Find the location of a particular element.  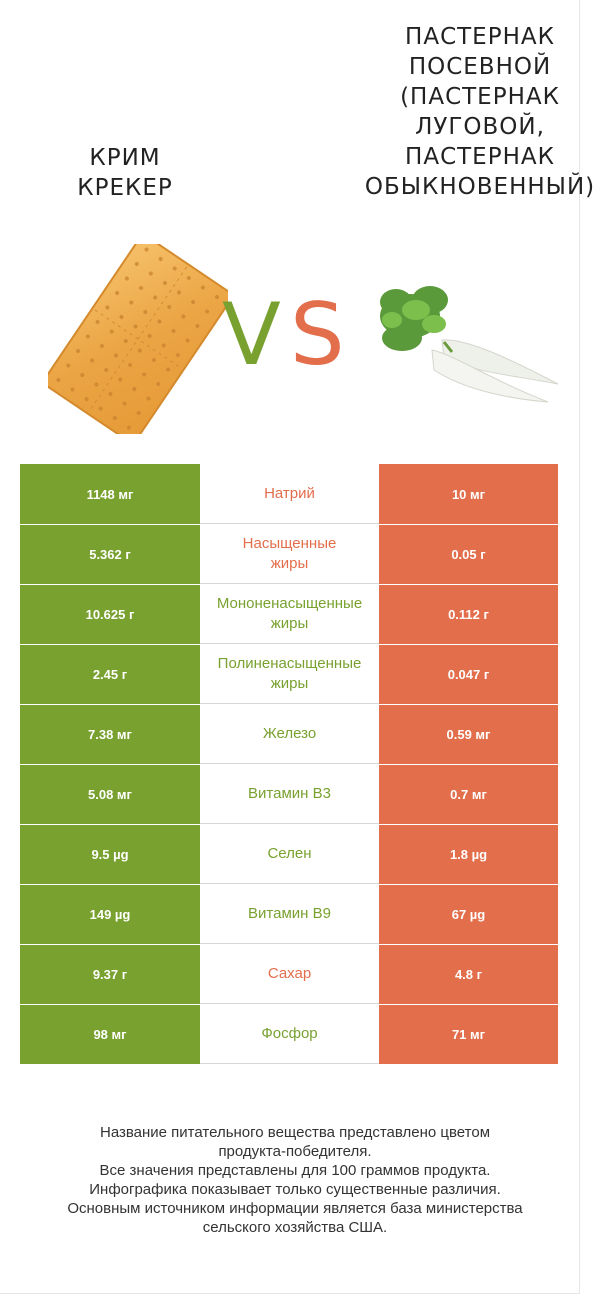

nutrient-name-cell: Витамин B9 is located at coordinates (289, 914).